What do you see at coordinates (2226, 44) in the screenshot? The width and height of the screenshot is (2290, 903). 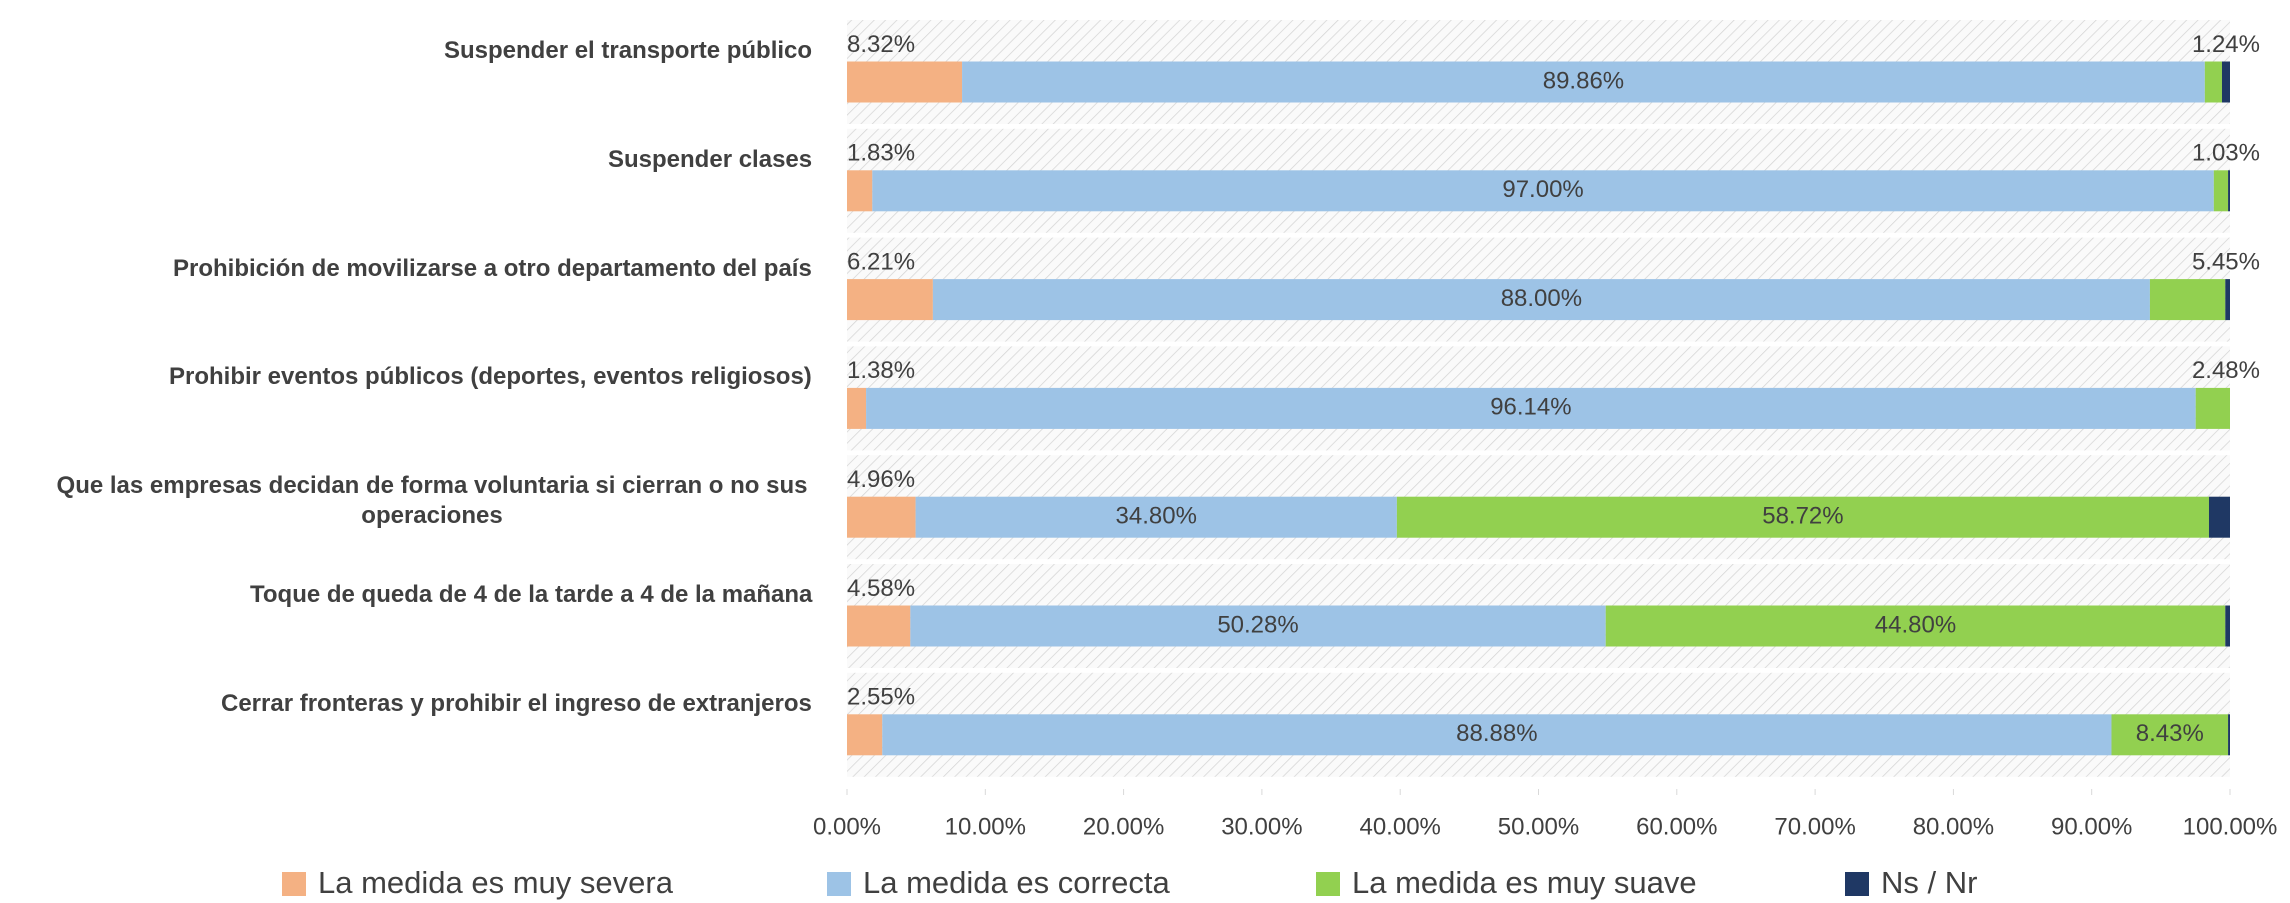 I see `value-label: 1.24%` at bounding box center [2226, 44].